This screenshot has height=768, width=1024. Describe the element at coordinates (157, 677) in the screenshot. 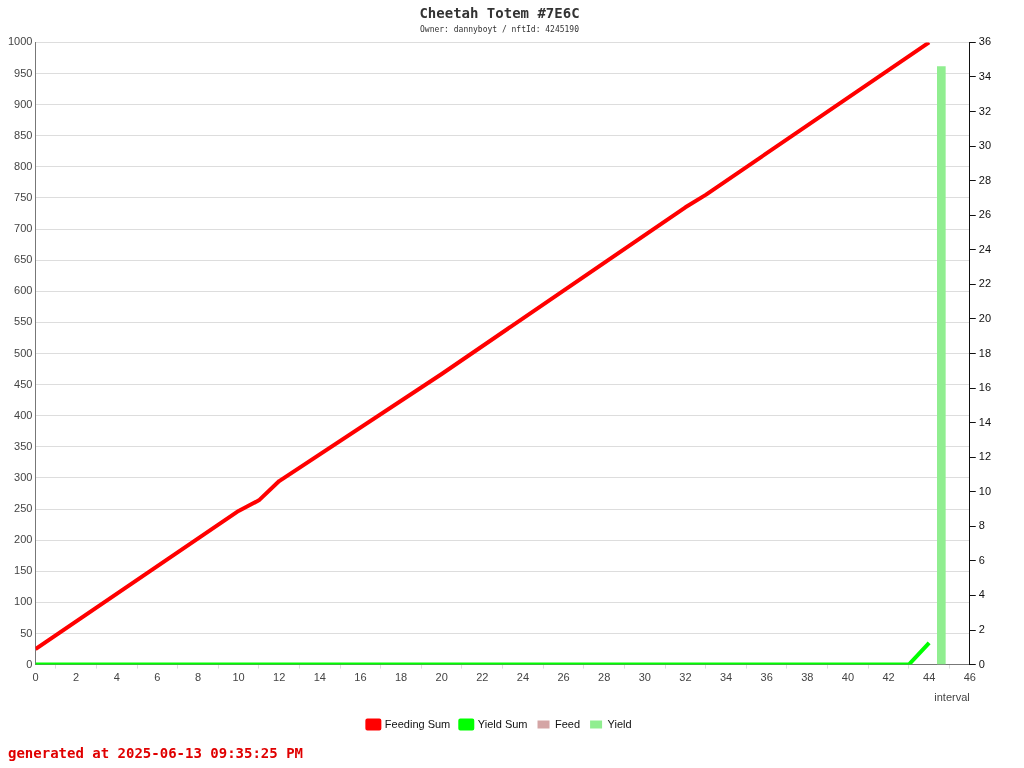

I see `x-tick-label: 6` at that location.